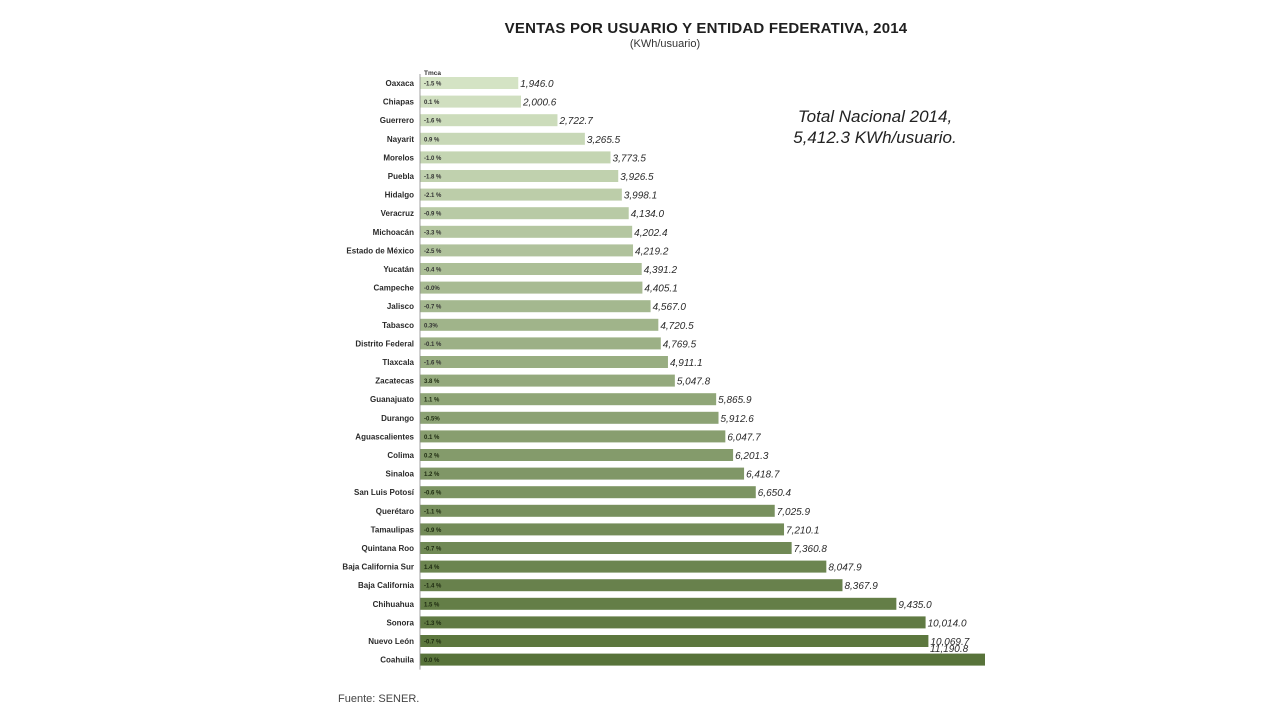  What do you see at coordinates (432, 457) in the screenshot?
I see `tmca-label: 0.2 %` at bounding box center [432, 457].